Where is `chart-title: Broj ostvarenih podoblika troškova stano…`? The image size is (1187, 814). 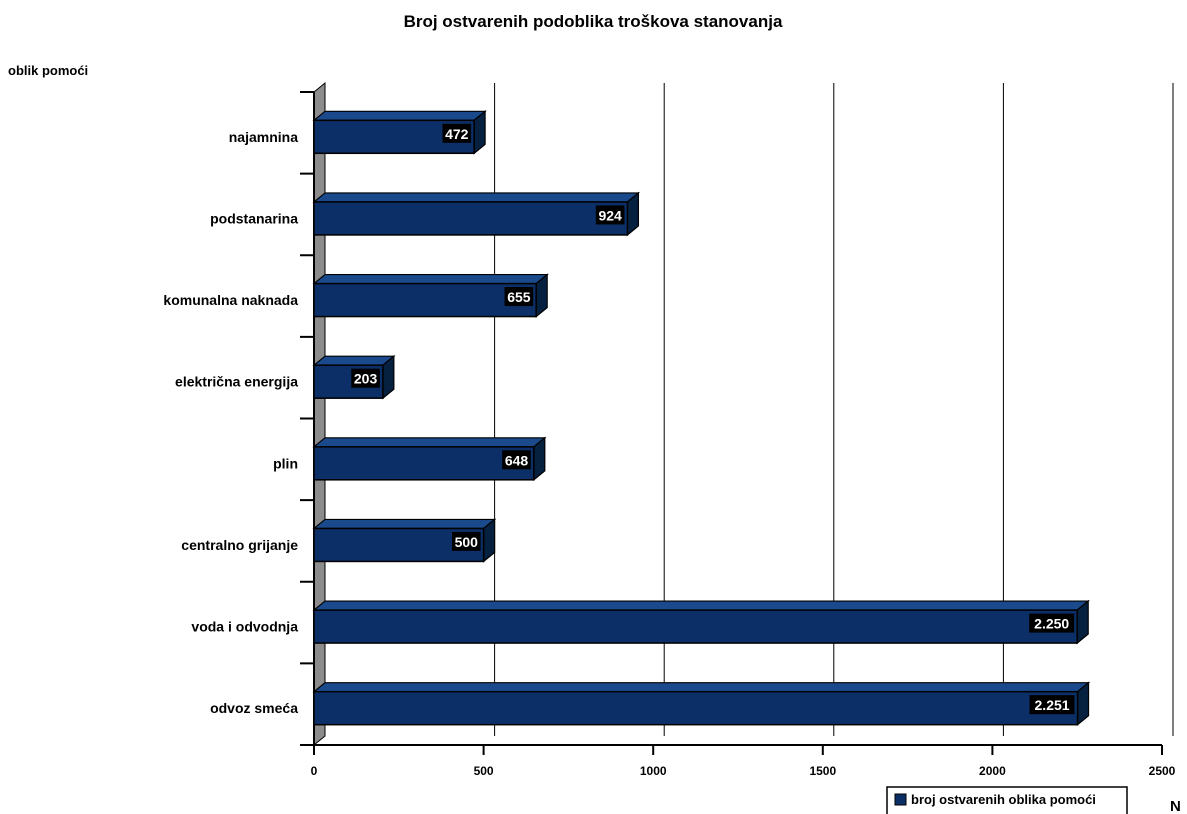
chart-title: Broj ostvarenih podoblika troškova stano… is located at coordinates (593, 21).